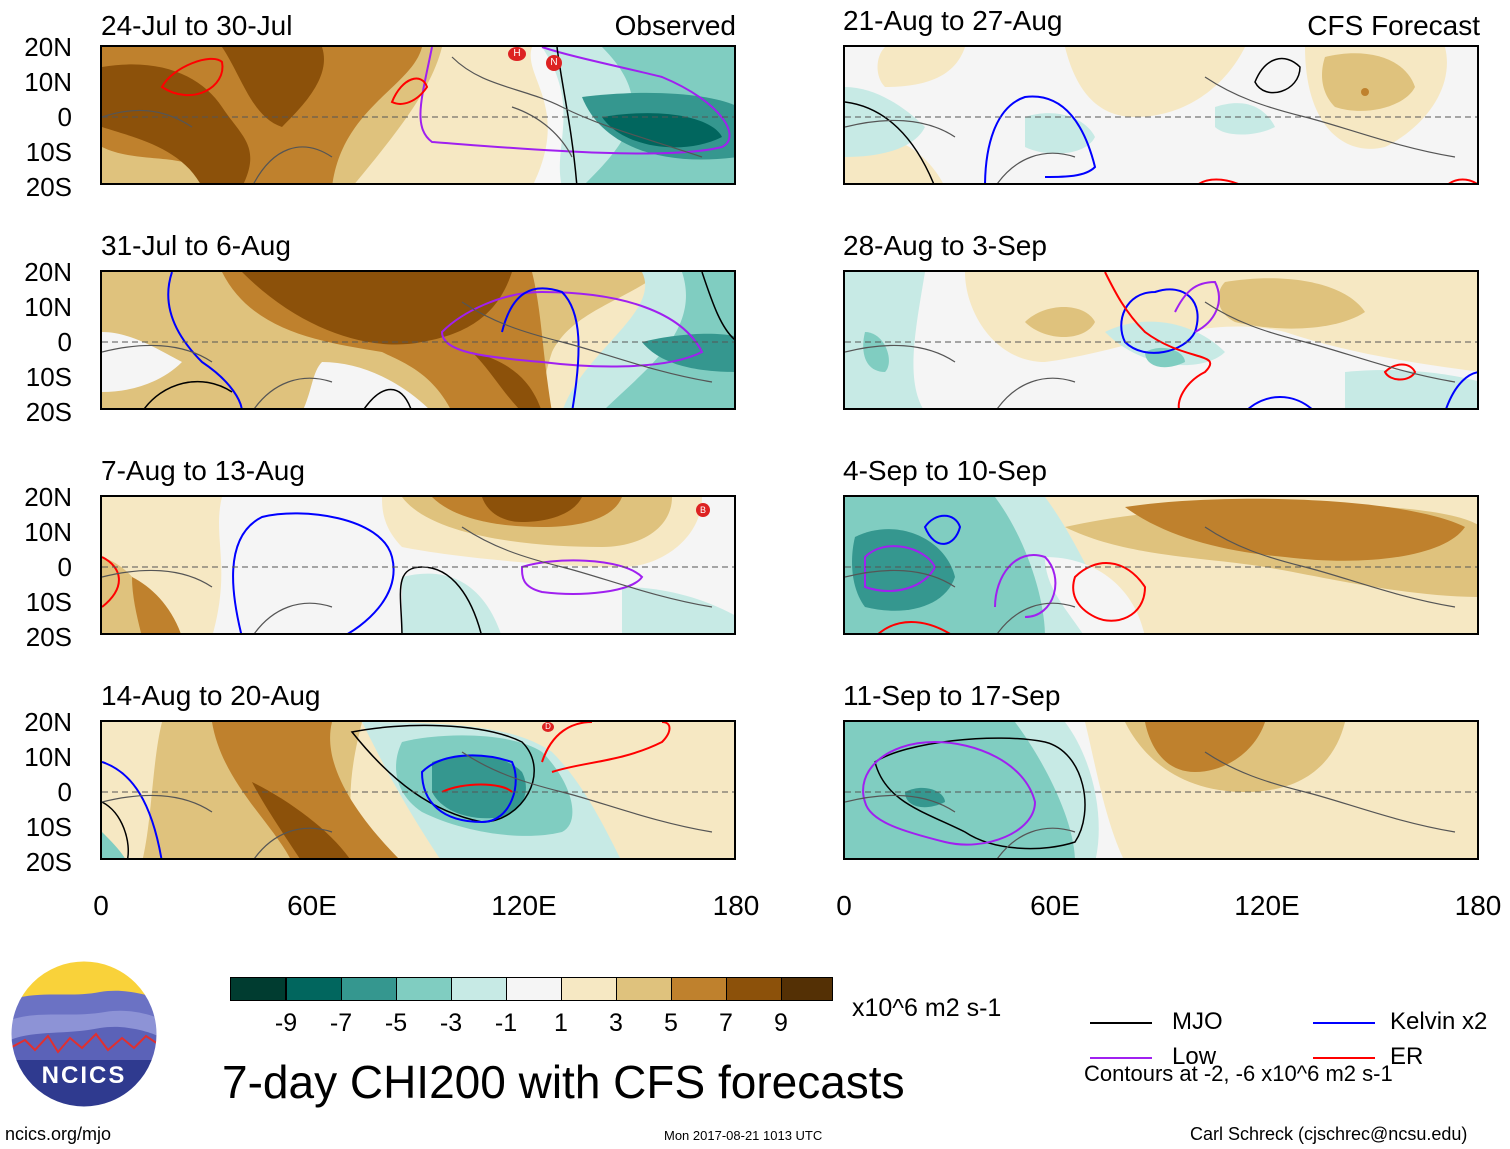 This screenshot has width=1510, height=1149. What do you see at coordinates (945, 245) in the screenshot?
I see `panel-title-fcst-2: 28-Aug to 3-Sep` at bounding box center [945, 245].